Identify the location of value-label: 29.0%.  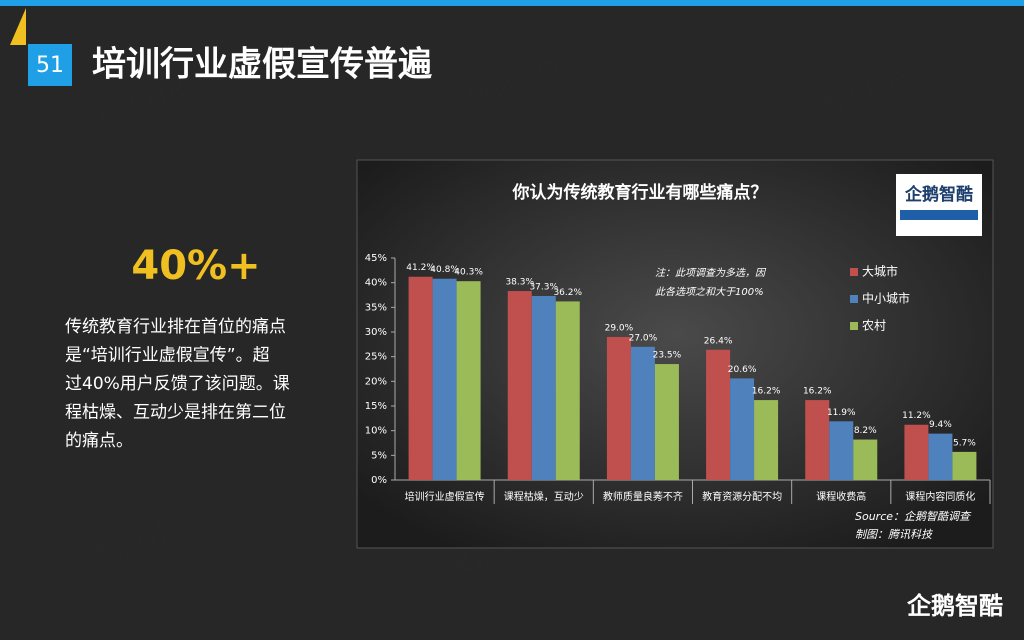
(619, 328).